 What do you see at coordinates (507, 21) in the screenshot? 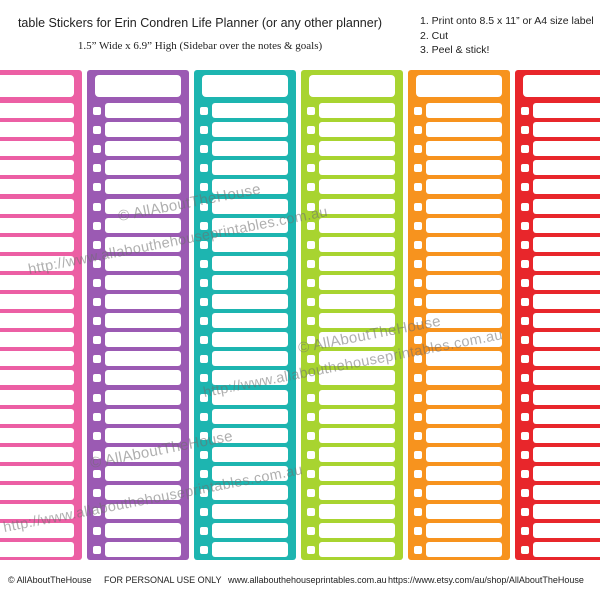
I see `instruction-step-1: 1. Print onto 8.5 x 11” or A4 size label` at bounding box center [507, 21].